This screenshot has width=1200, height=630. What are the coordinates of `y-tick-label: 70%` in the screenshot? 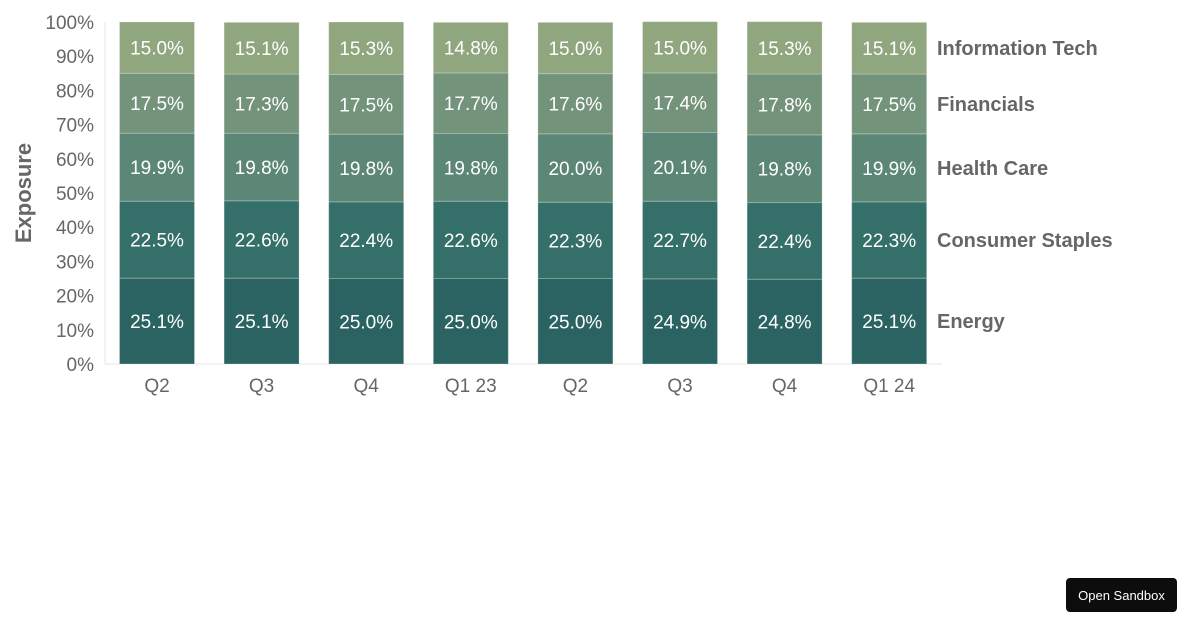 It's located at (75, 126).